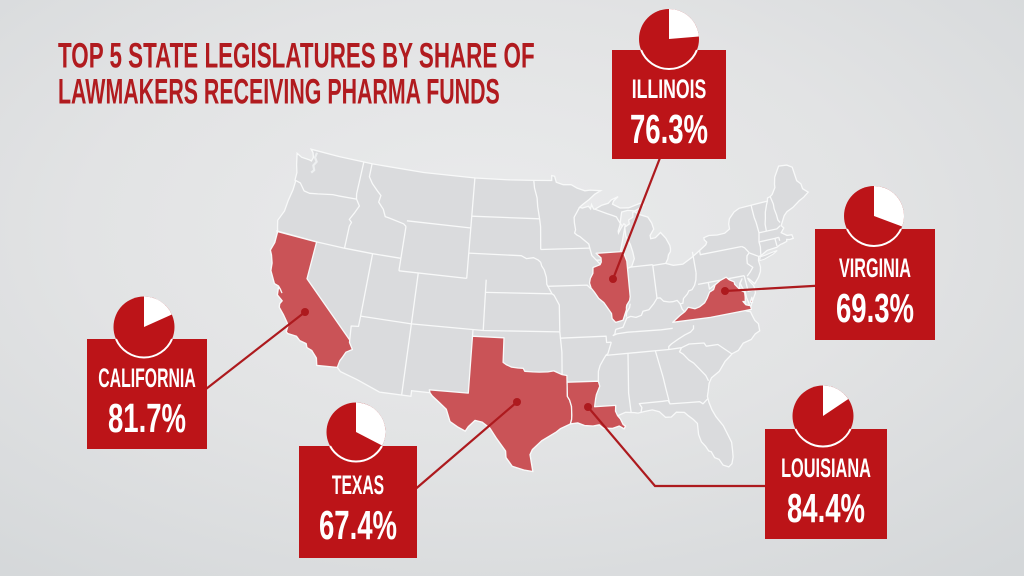  What do you see at coordinates (826, 468) in the screenshot?
I see `svg-text: LOUISIANA` at bounding box center [826, 468].